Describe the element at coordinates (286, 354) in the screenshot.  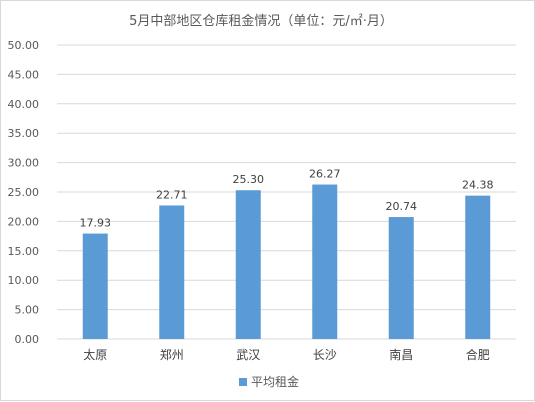
I see `x-axis-categories: 太原 郑州 武汉 长沙 南昌 合肥` at that location.